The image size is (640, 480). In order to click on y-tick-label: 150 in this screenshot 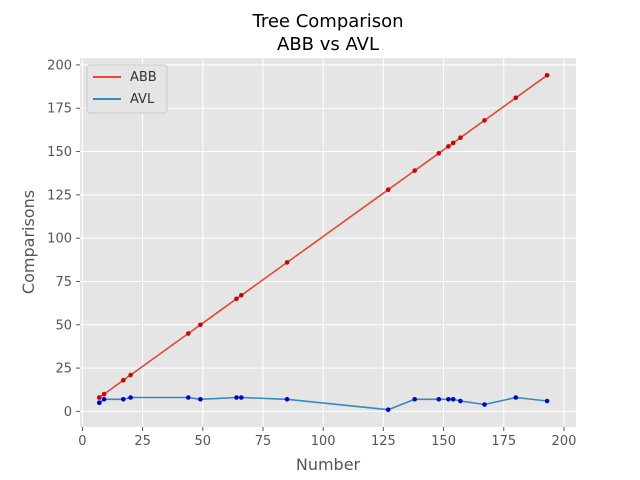, I will do `click(59, 152)`.